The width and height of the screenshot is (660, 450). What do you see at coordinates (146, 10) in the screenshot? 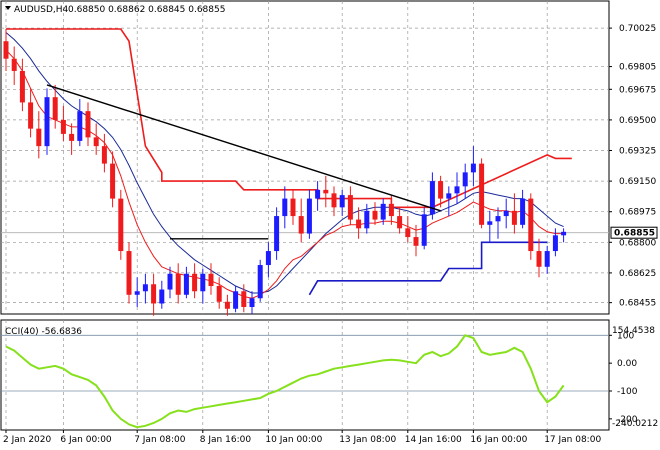
I see `ohlc-label: 0.68850 0.68862 0.68845 0.68855` at bounding box center [146, 10].